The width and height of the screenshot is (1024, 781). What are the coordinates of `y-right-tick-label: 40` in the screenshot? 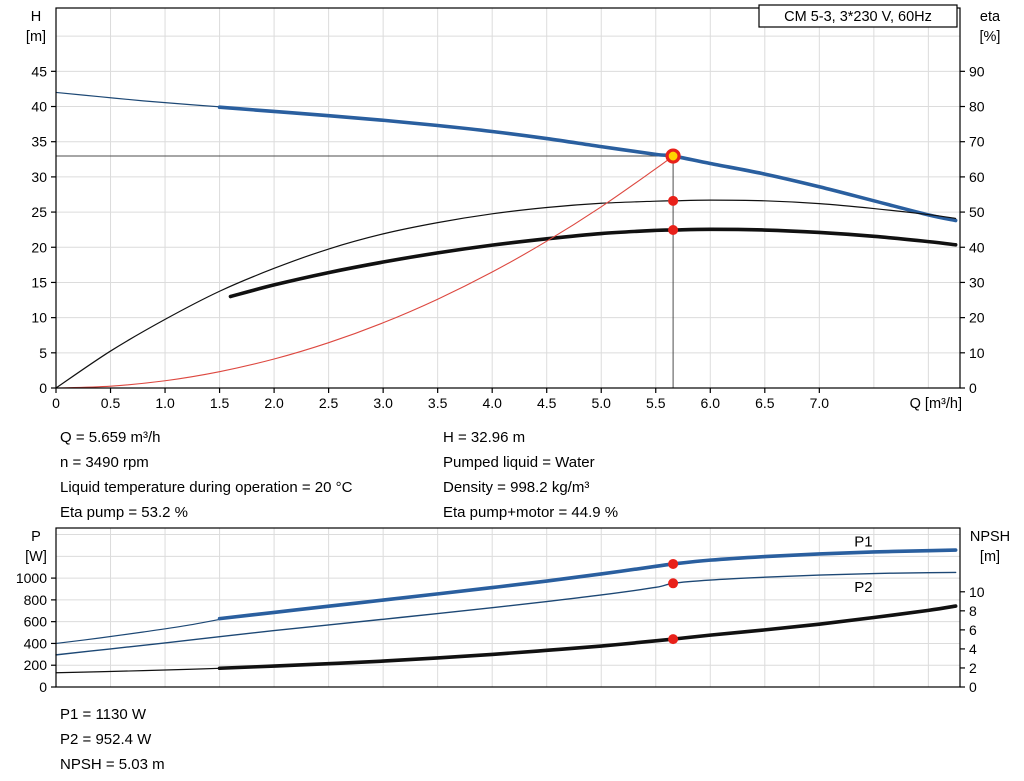 It's located at (977, 247).